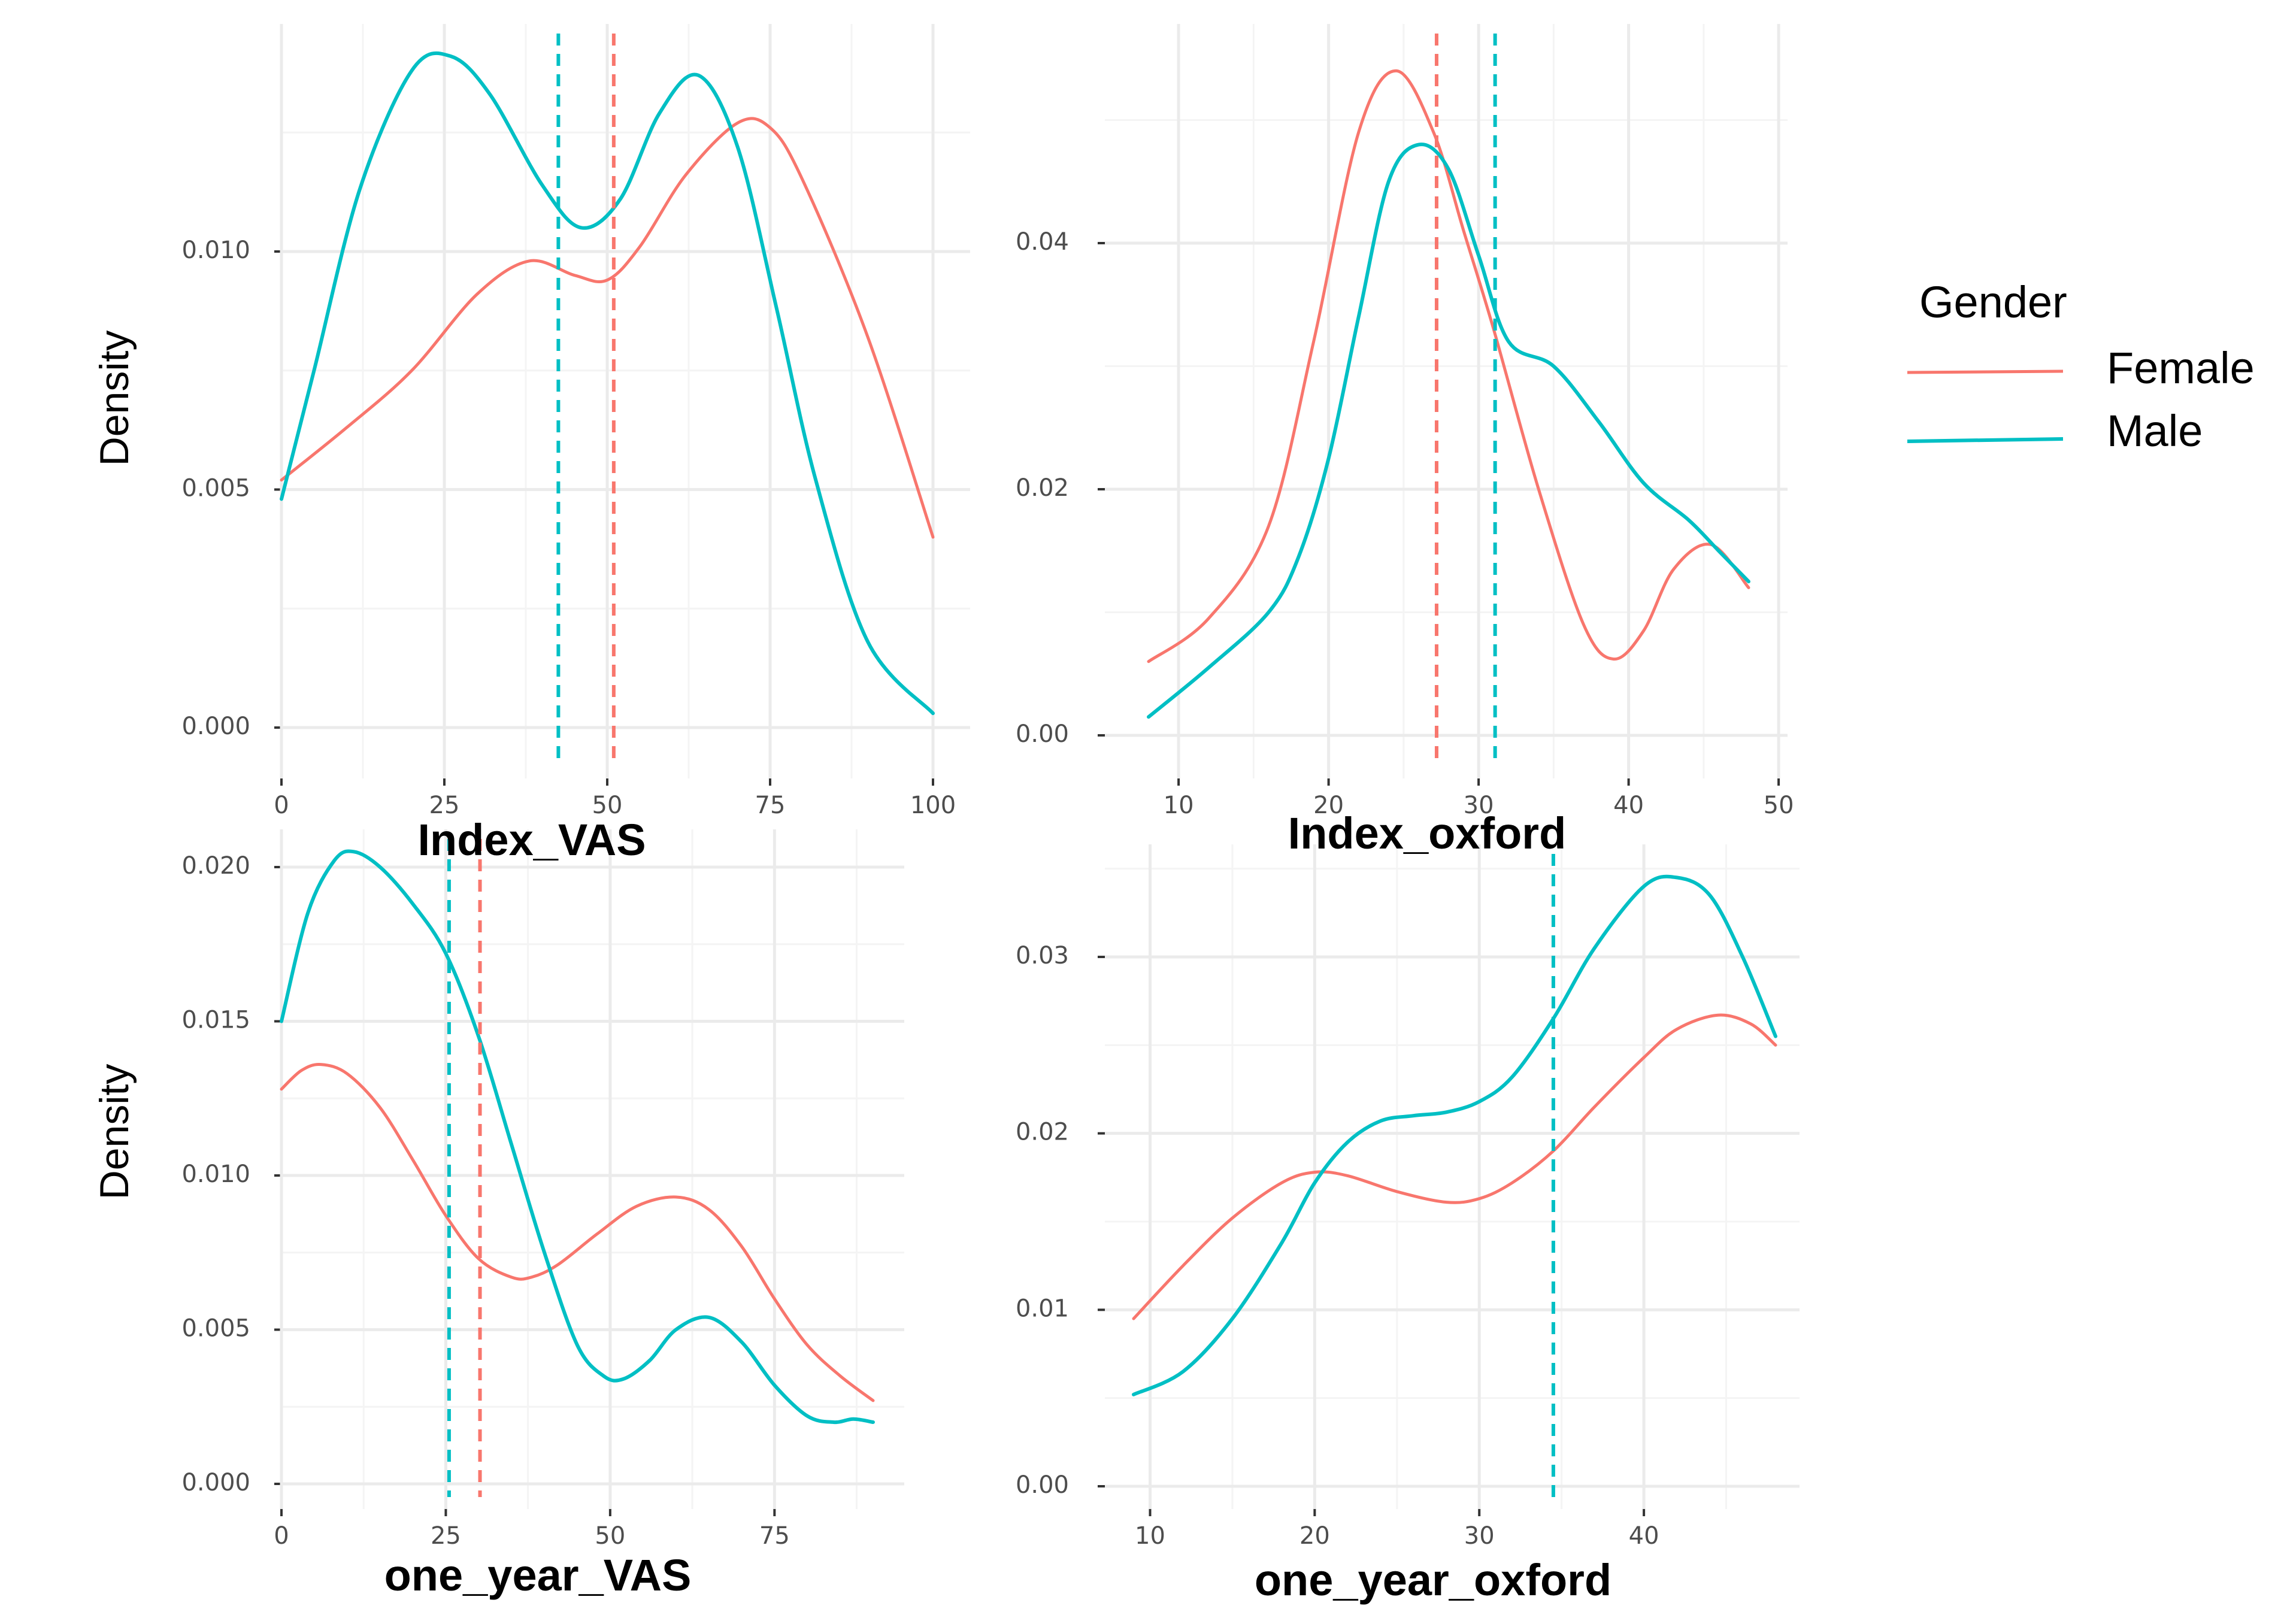  I want to click on x-axis-label-one-year-oxford: one_year_oxford, so click(1433, 1580).